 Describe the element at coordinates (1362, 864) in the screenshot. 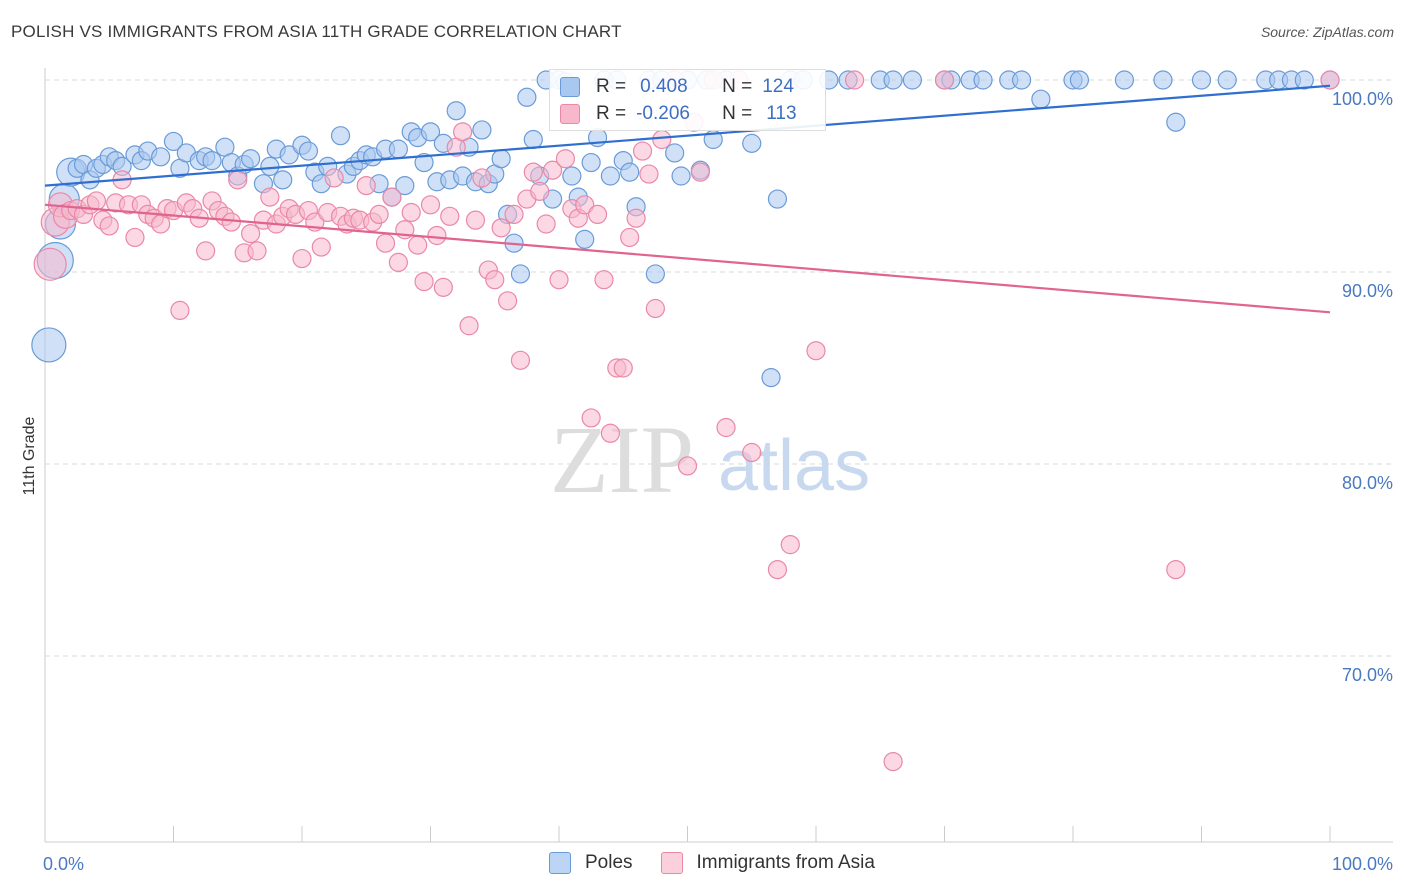

I see `x-tick-label-max: 100.0%` at that location.